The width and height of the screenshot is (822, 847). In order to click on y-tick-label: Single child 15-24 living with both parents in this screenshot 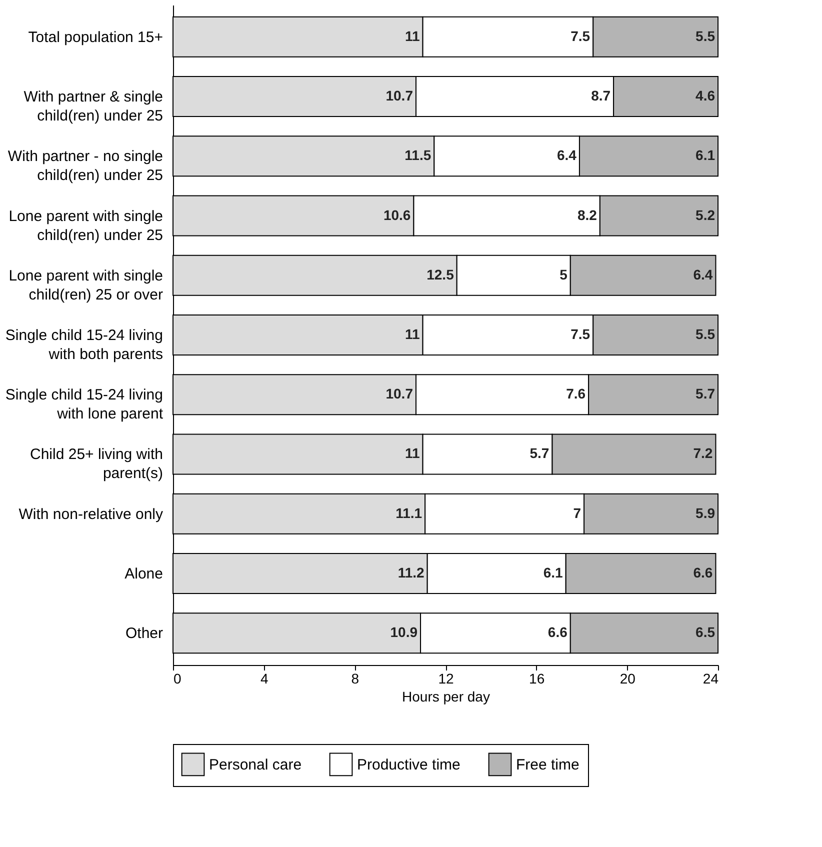, I will do `click(84, 345)`.